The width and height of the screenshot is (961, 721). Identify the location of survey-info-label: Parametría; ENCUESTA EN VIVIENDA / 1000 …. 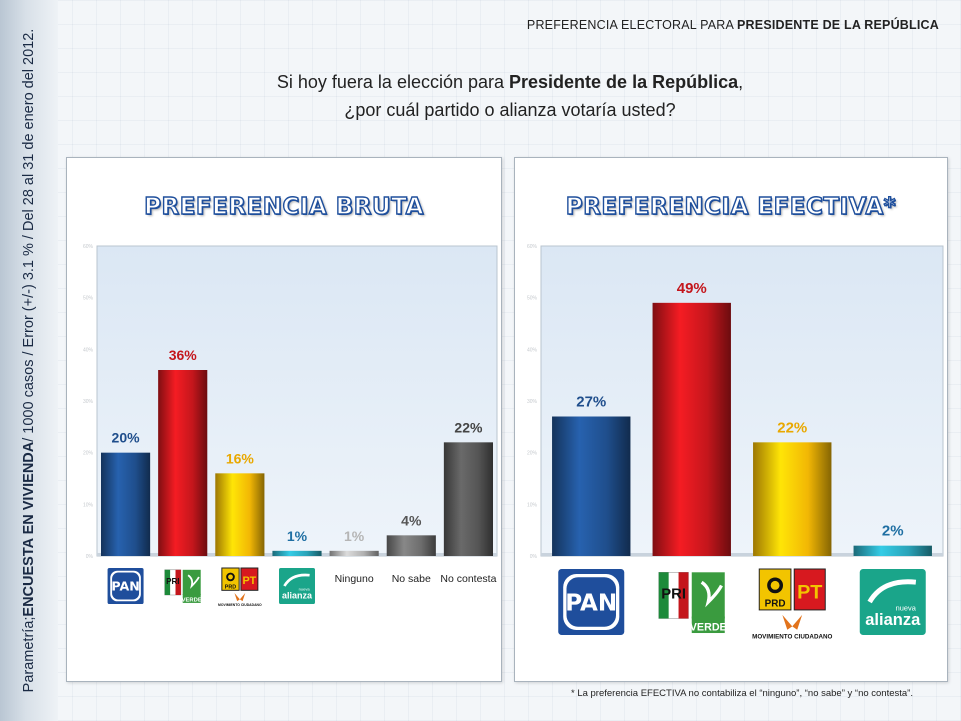
(29, 360).